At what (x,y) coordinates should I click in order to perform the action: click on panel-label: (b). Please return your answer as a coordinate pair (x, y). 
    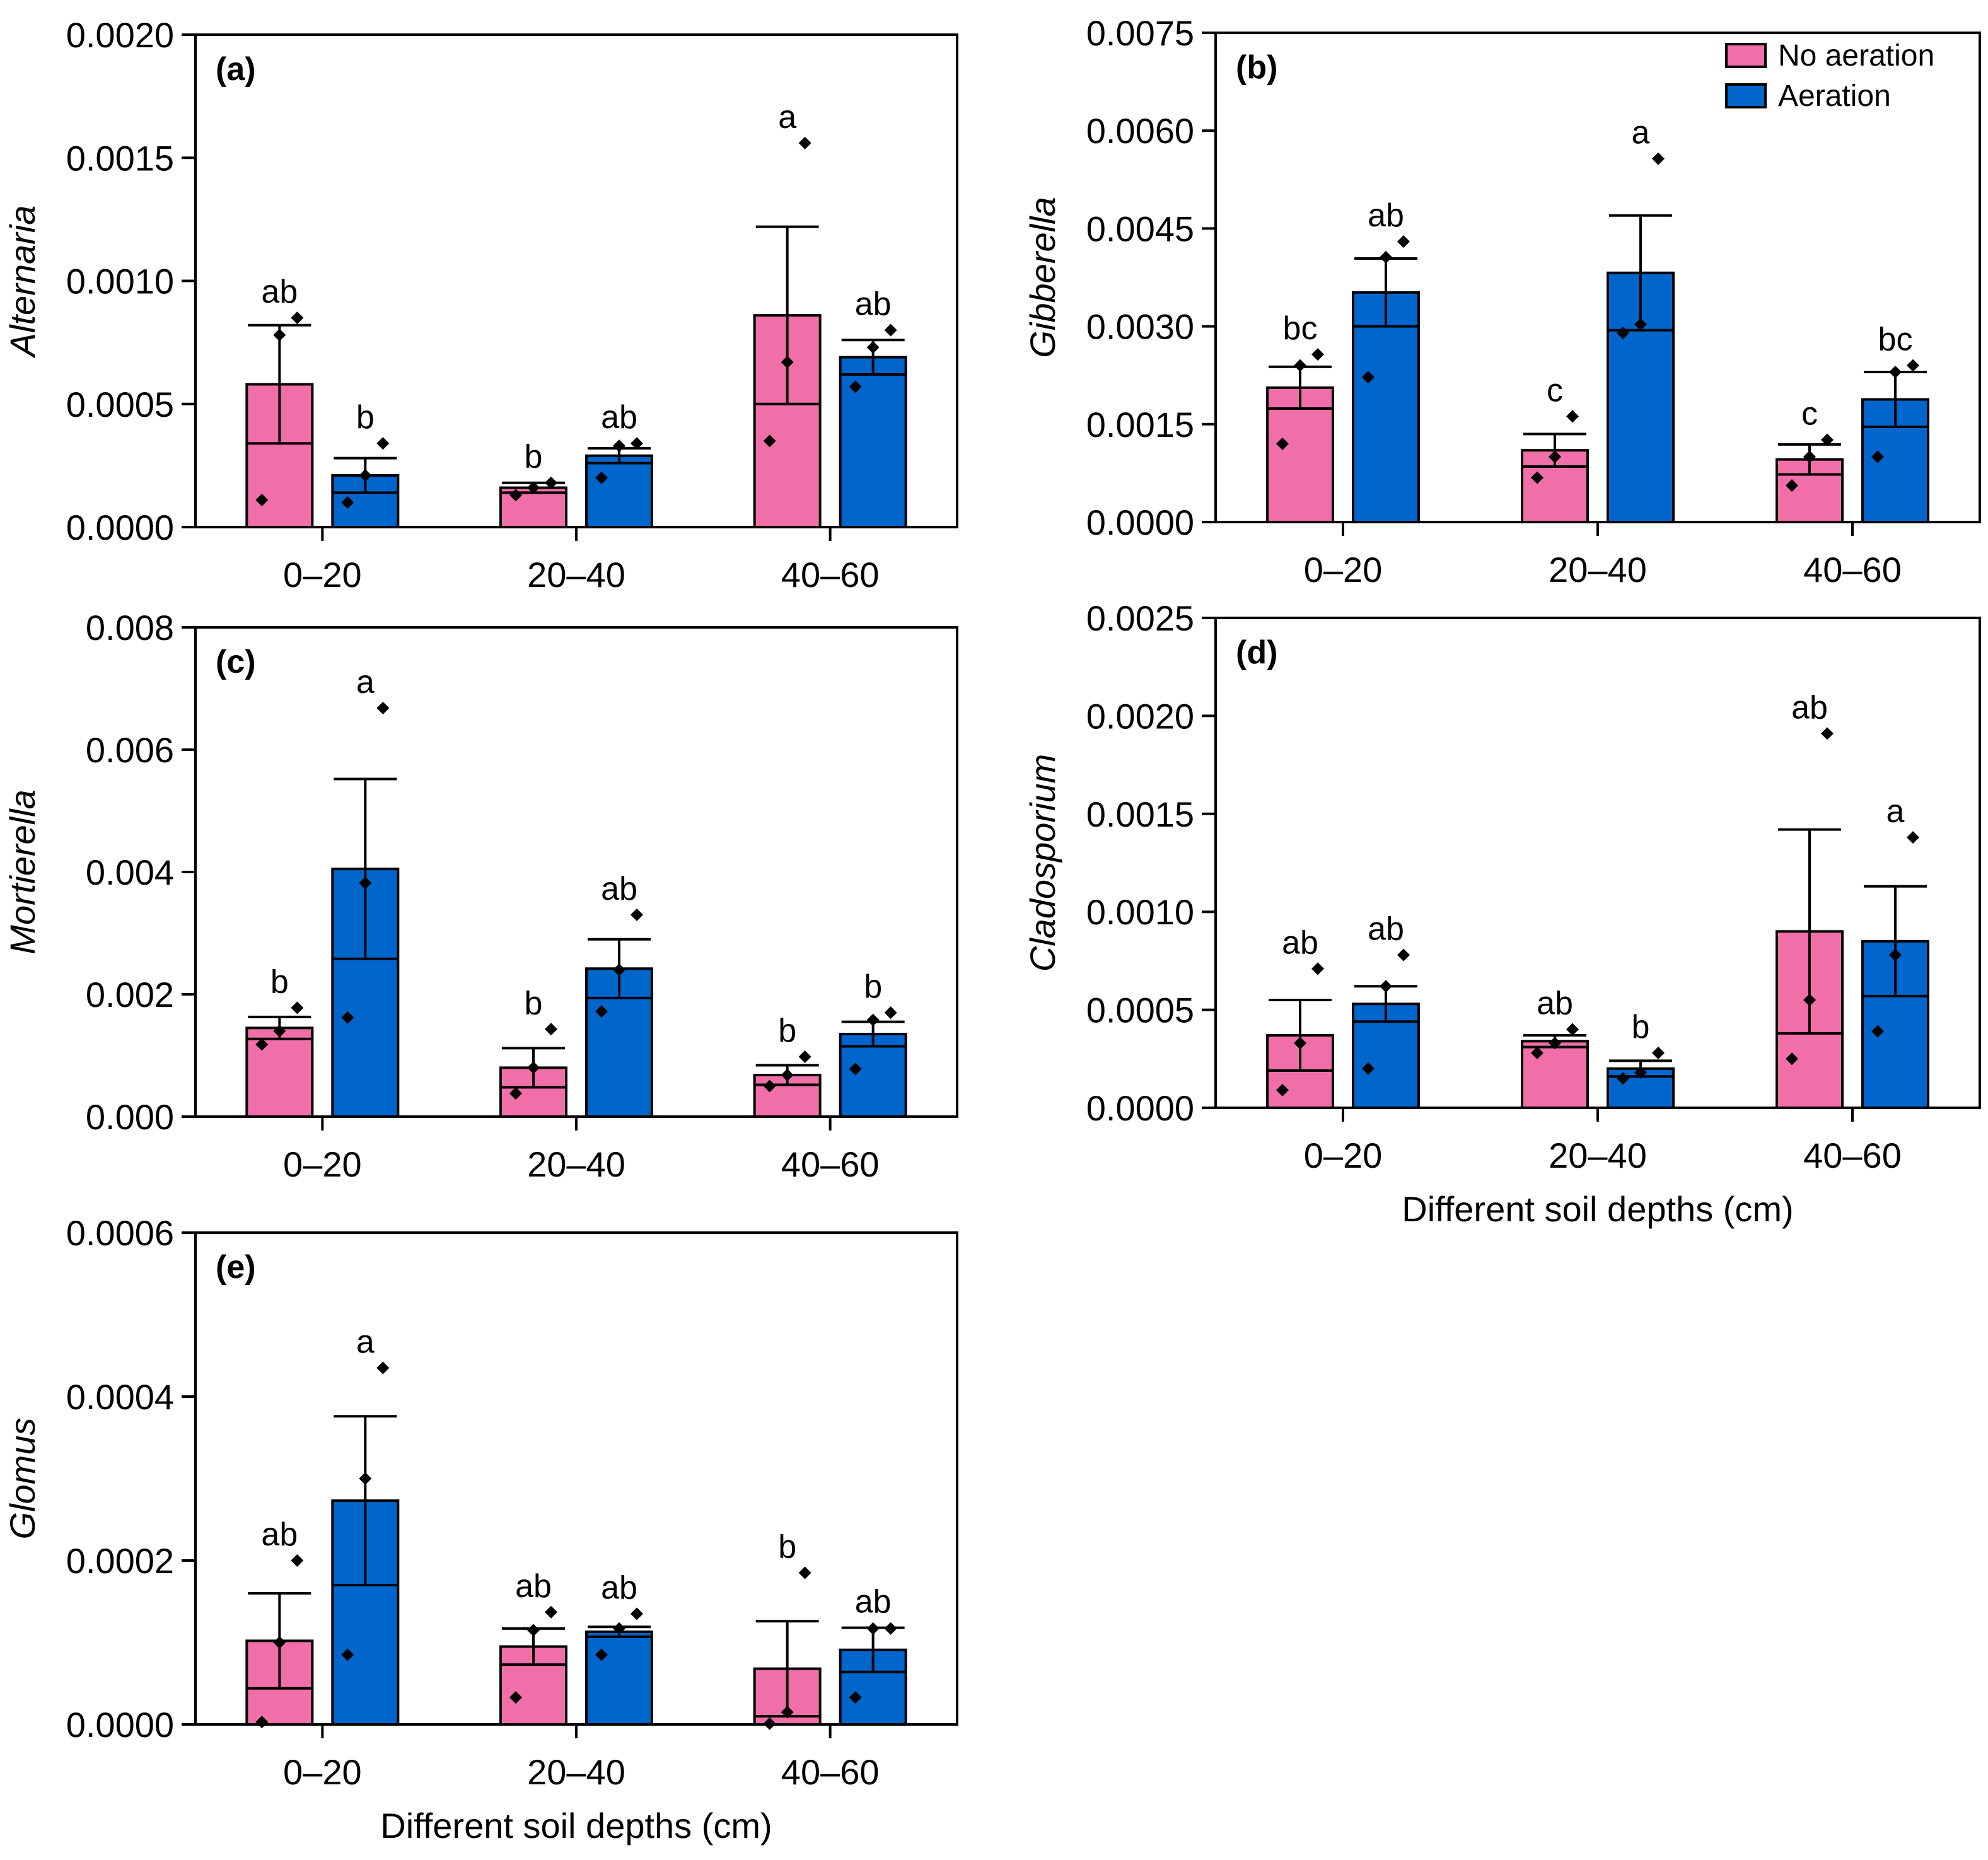
    Looking at the image, I should click on (1257, 67).